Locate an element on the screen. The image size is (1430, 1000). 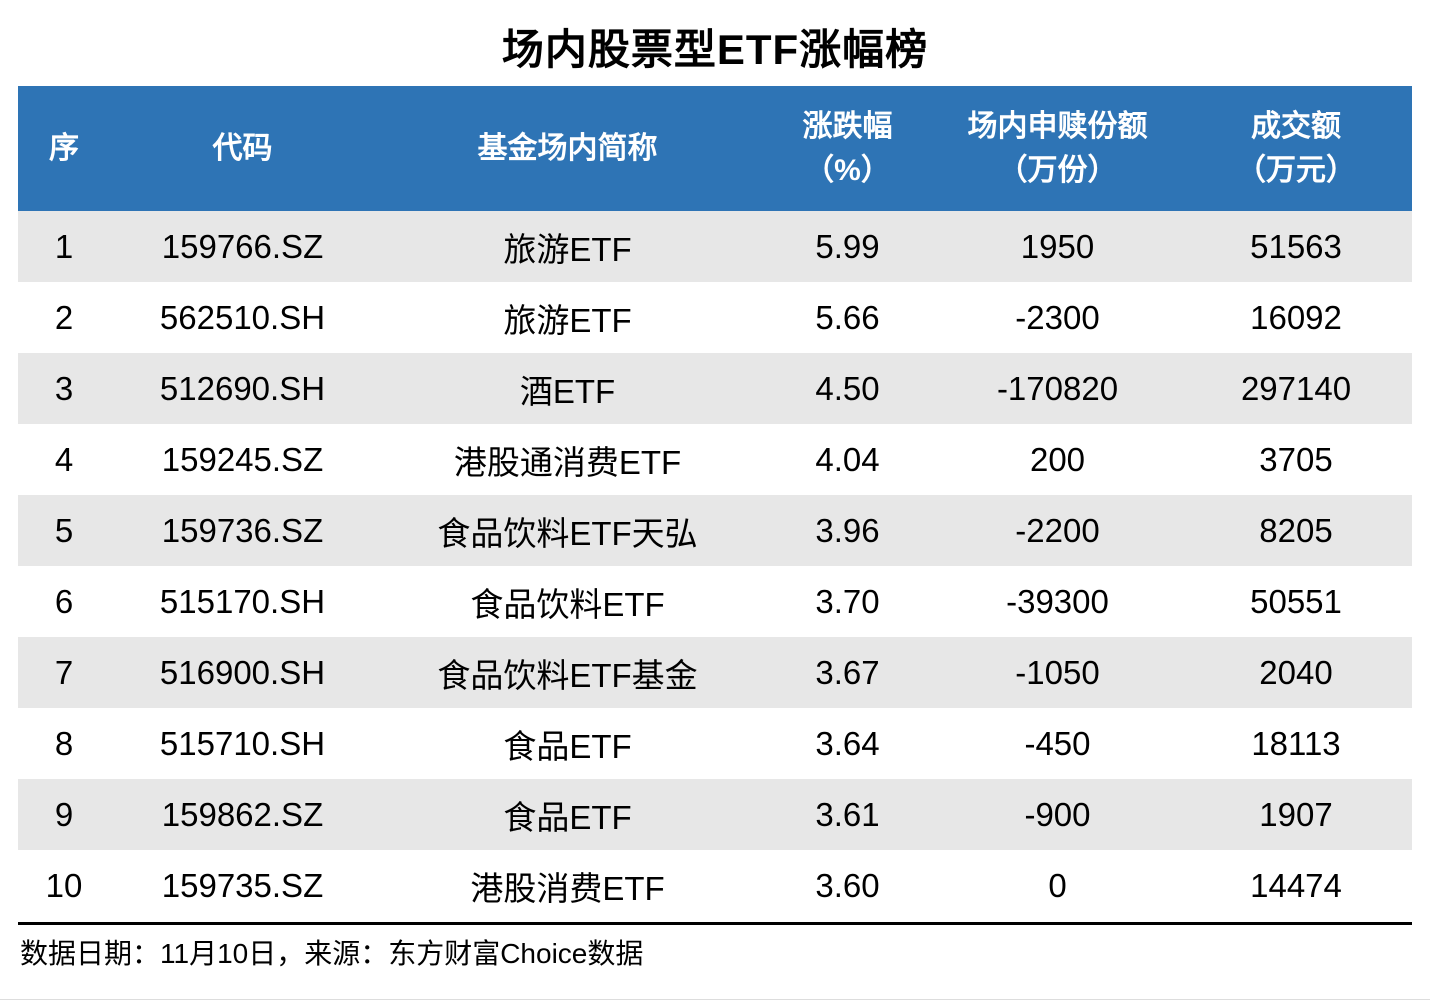
cell-code: 159766.SZ is located at coordinates (242, 246).